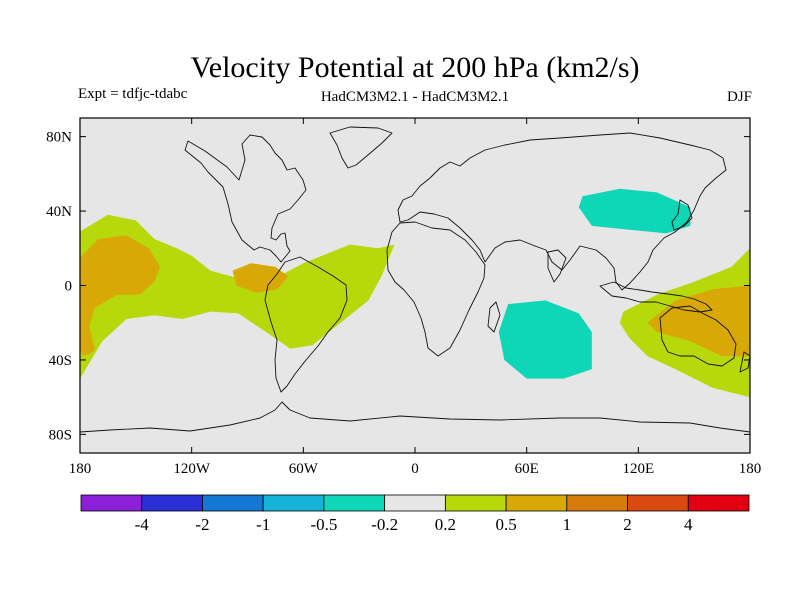 This screenshot has height=600, width=800. I want to click on region-negative-south-atlantic, so click(368, 352).